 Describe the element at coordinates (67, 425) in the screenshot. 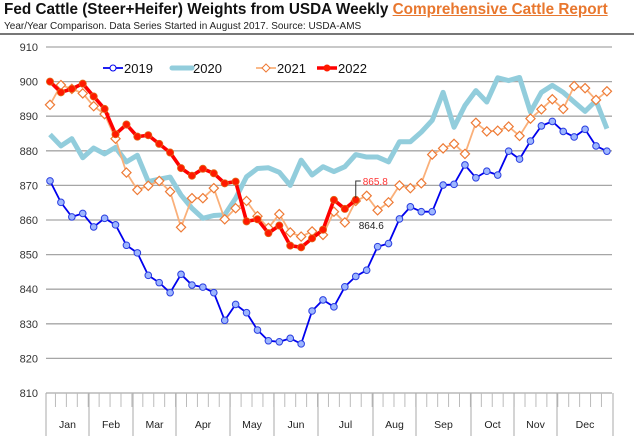

I see `x-month-label: Jan` at that location.